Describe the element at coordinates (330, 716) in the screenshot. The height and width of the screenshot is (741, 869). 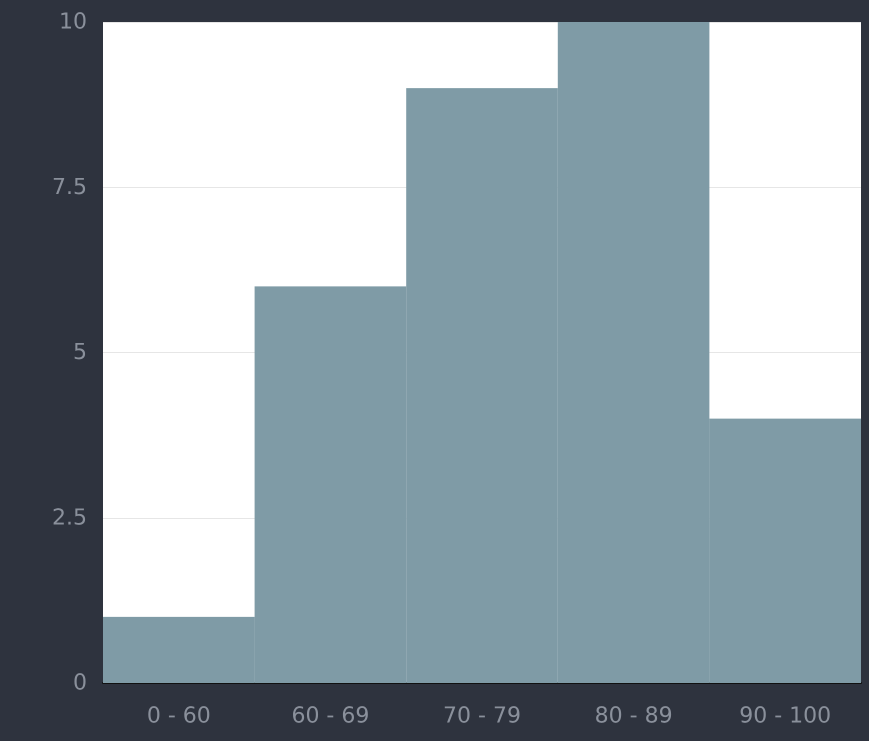
I see `x-tick-label: 60 - 69` at that location.